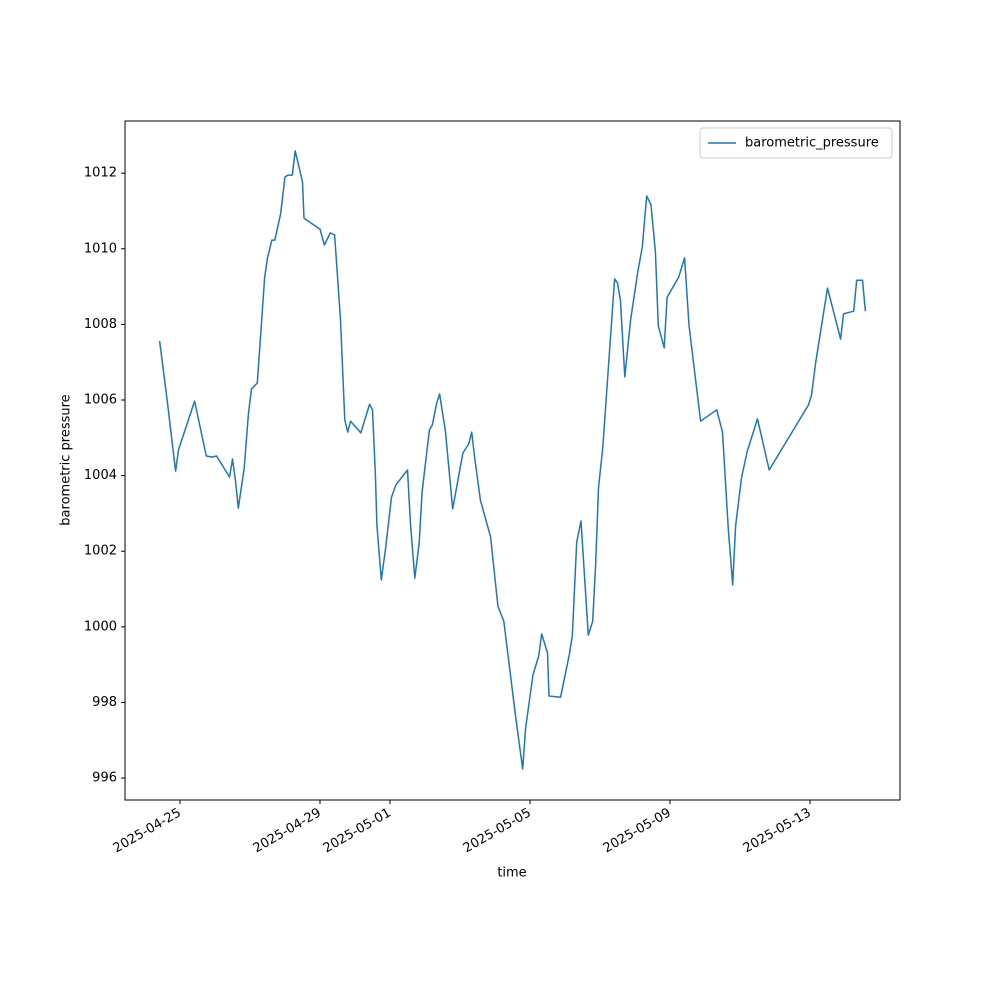 The height and width of the screenshot is (1000, 1000). I want to click on y-tick-label: 1004, so click(100, 475).